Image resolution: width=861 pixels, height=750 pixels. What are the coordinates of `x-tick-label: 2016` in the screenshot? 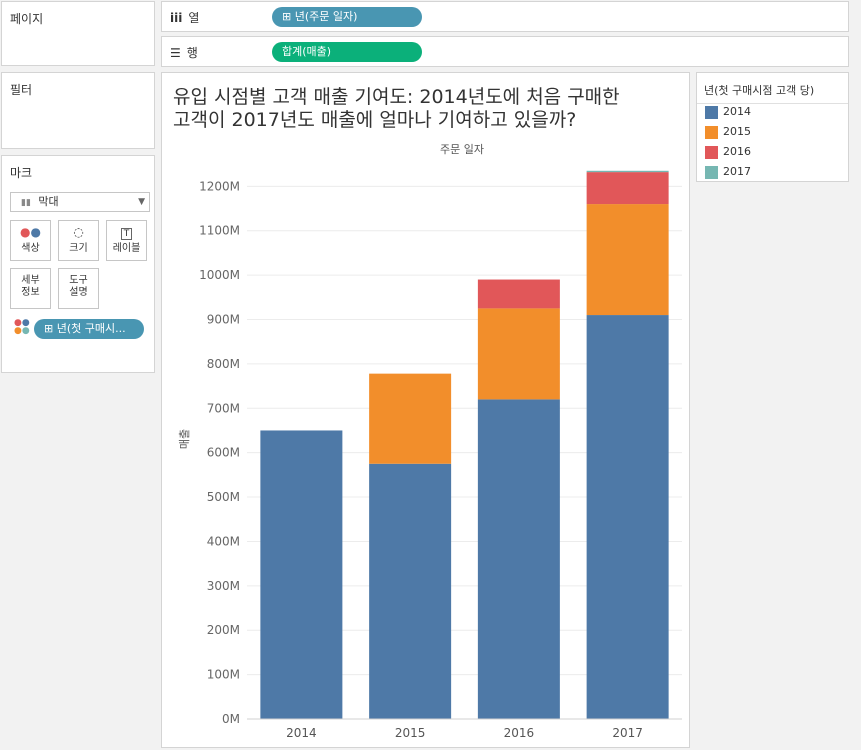 It's located at (519, 733).